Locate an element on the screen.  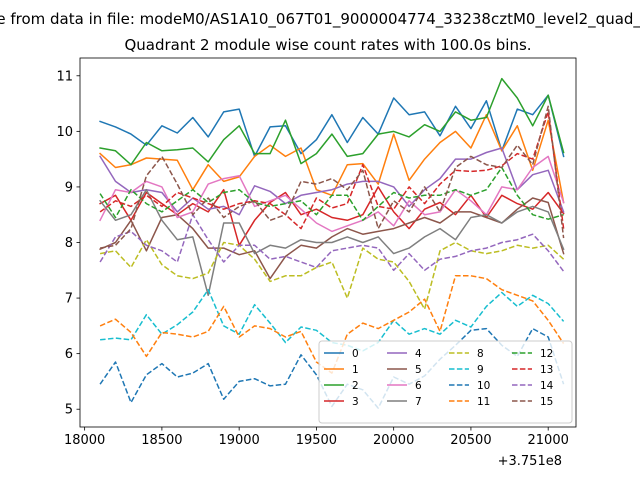
x-tick-label: 19500 is located at coordinates (316, 440).